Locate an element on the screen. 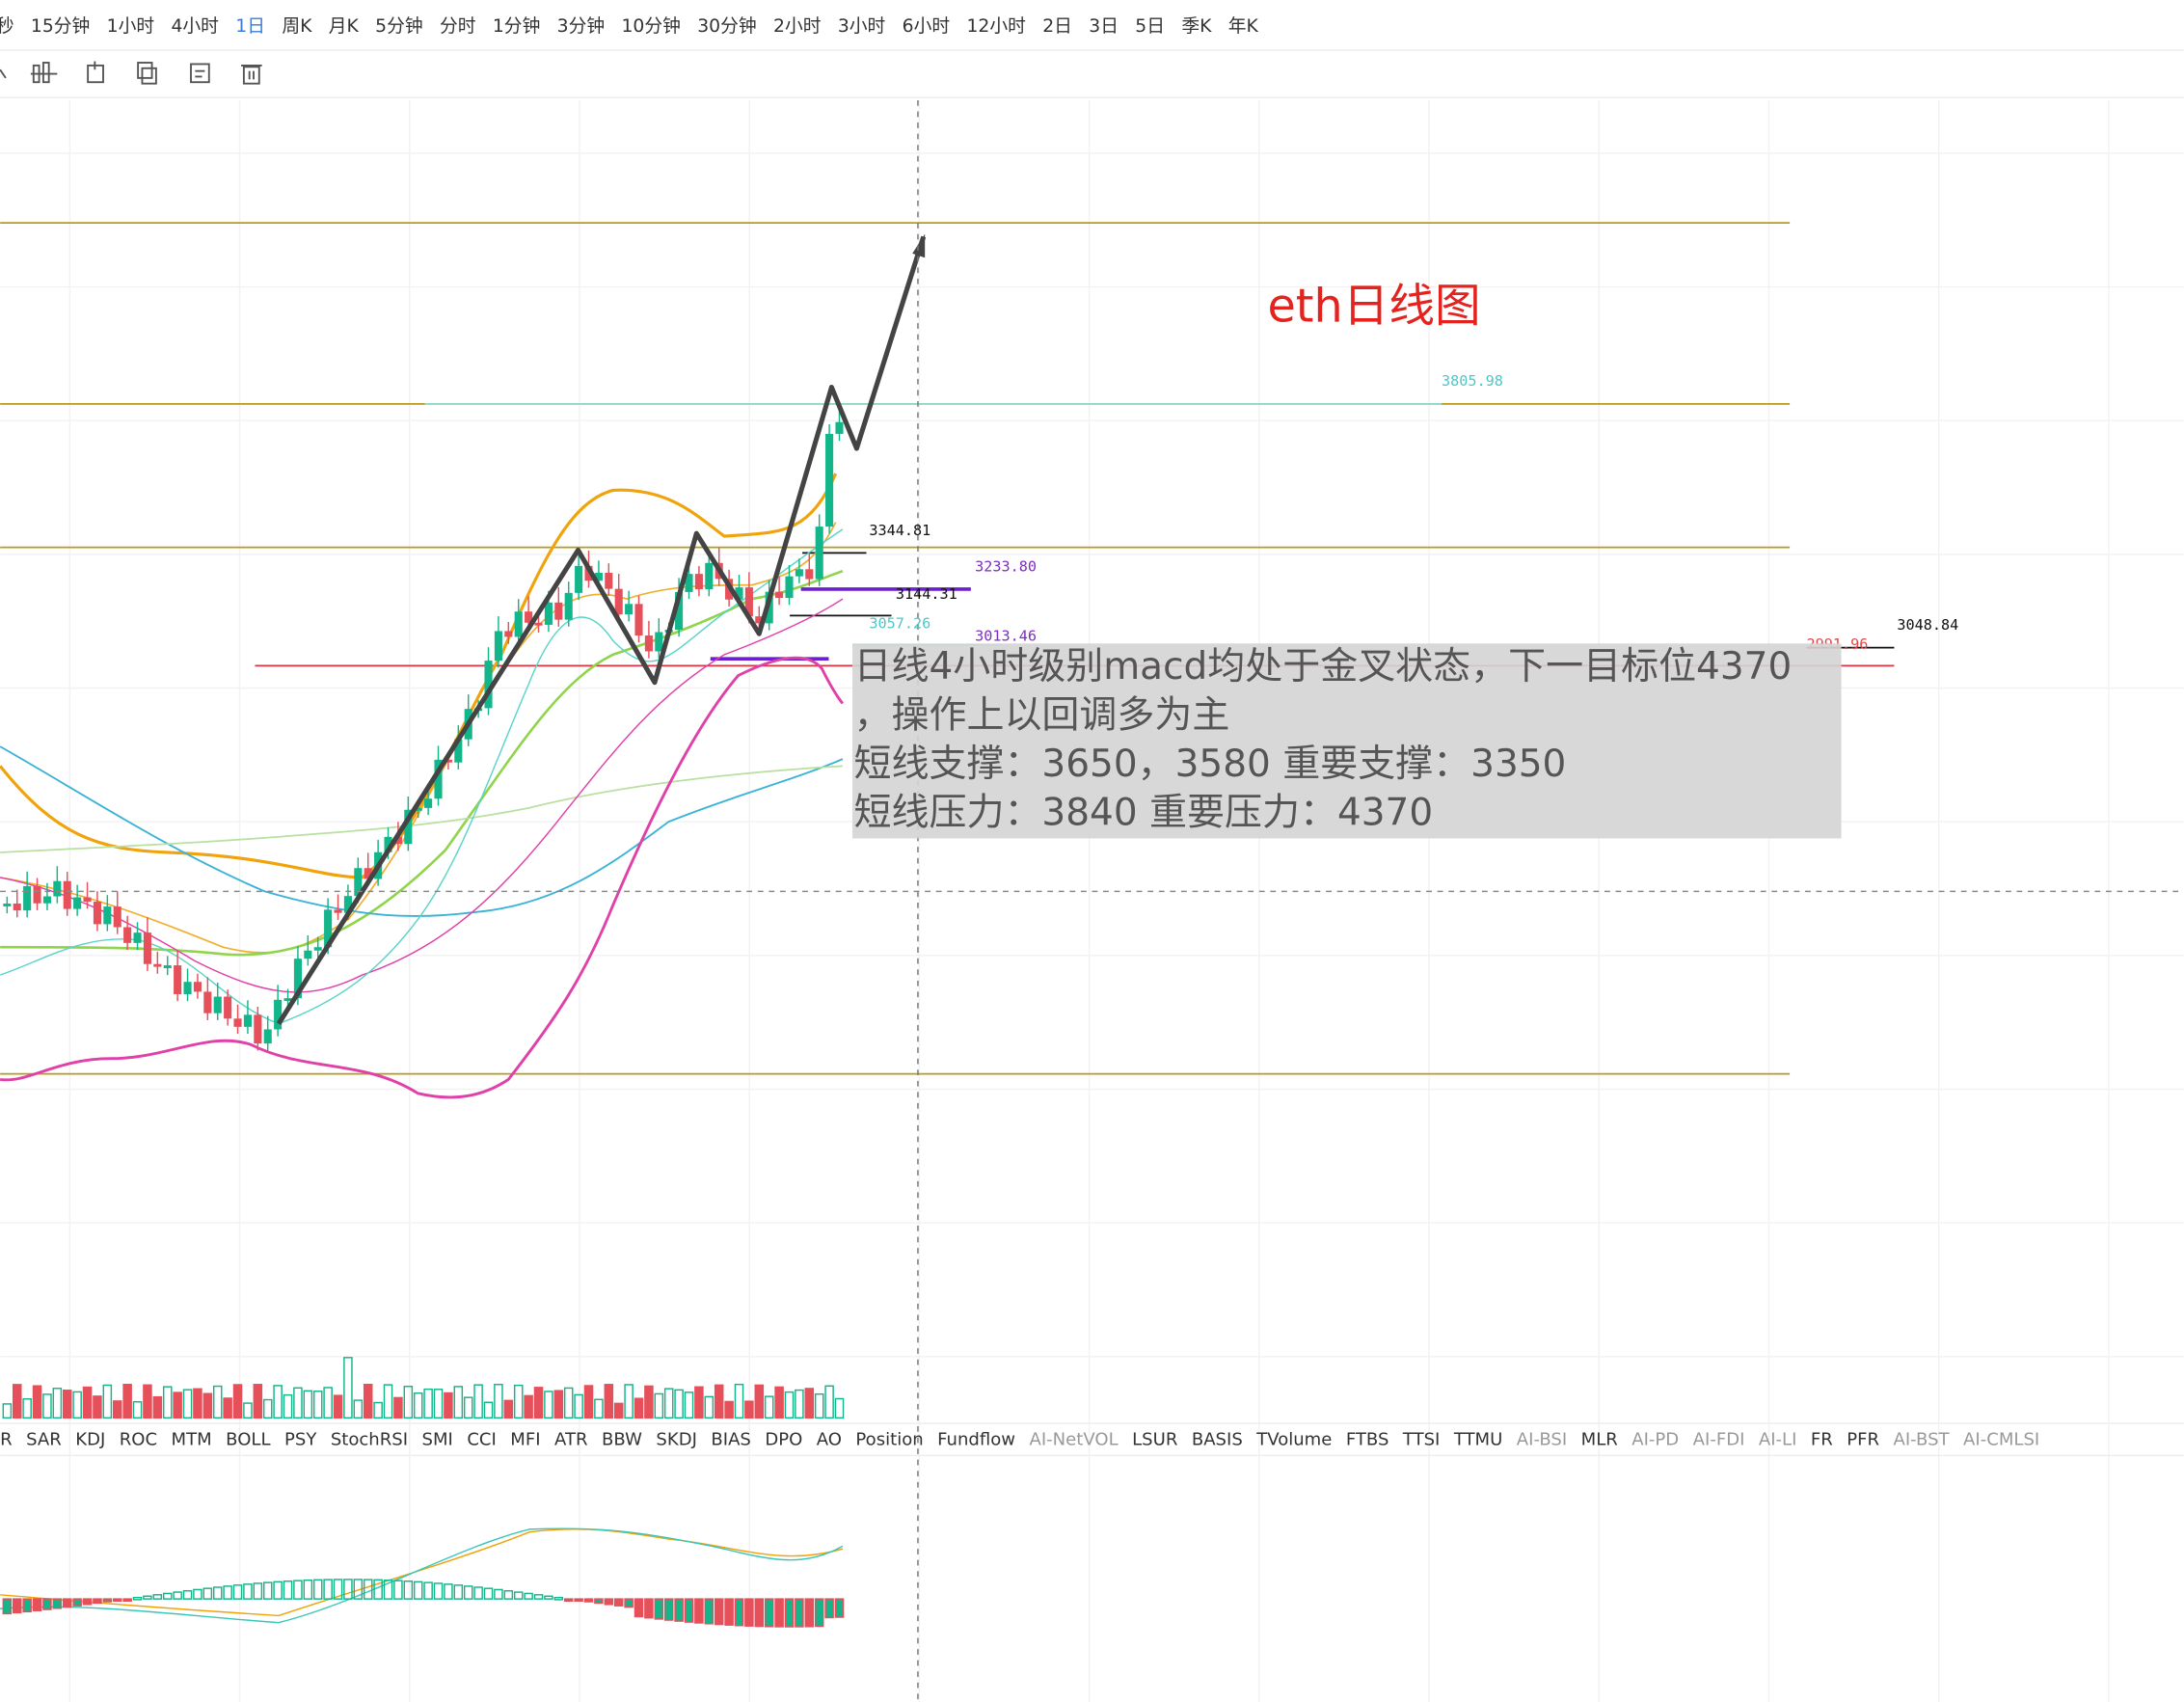 The height and width of the screenshot is (1702, 2184). interval-tab: 2日 is located at coordinates (1057, 26).